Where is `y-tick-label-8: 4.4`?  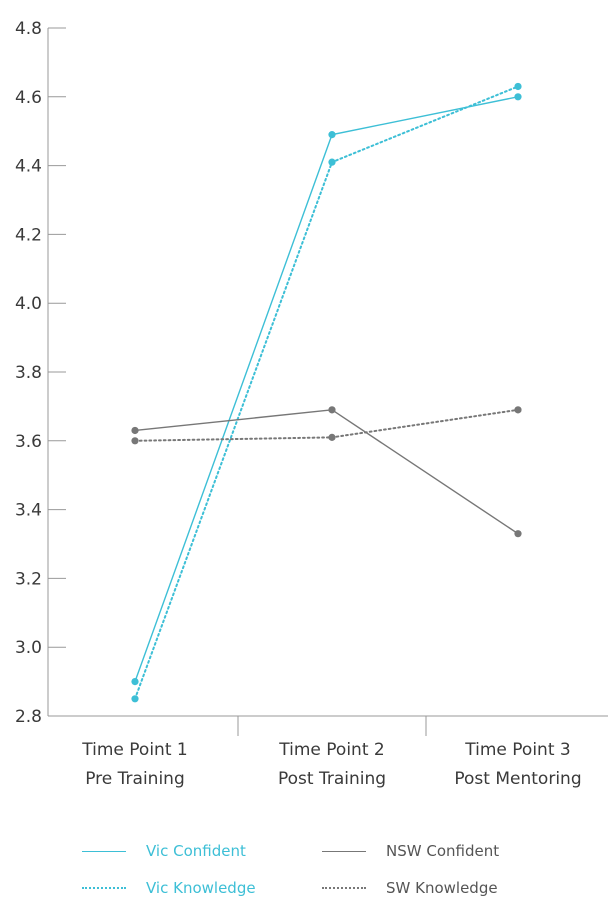 y-tick-label-8: 4.4 is located at coordinates (28, 167).